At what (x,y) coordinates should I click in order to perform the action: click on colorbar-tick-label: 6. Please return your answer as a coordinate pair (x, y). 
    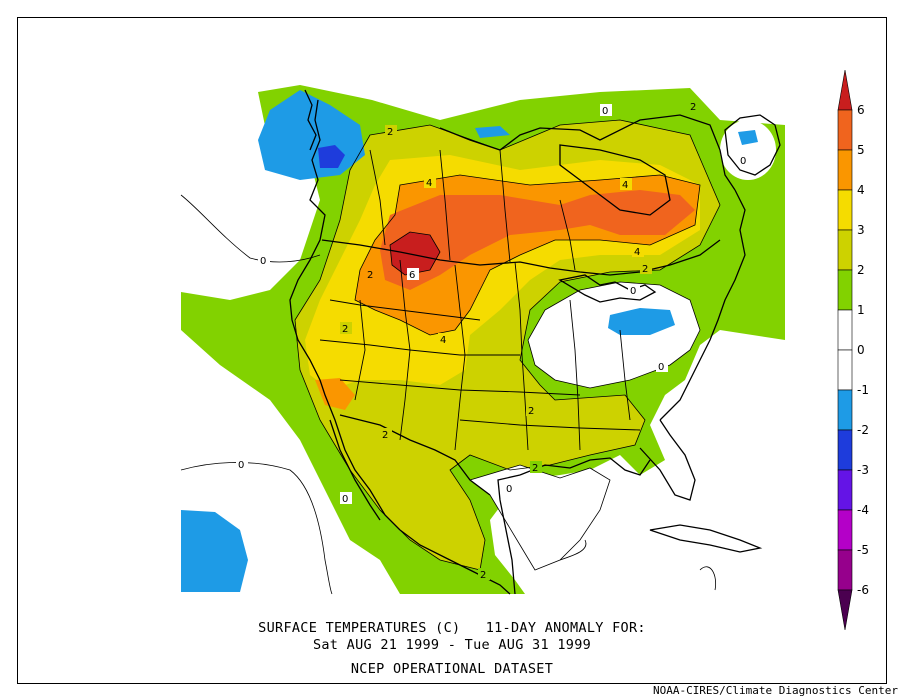
    Looking at the image, I should click on (861, 110).